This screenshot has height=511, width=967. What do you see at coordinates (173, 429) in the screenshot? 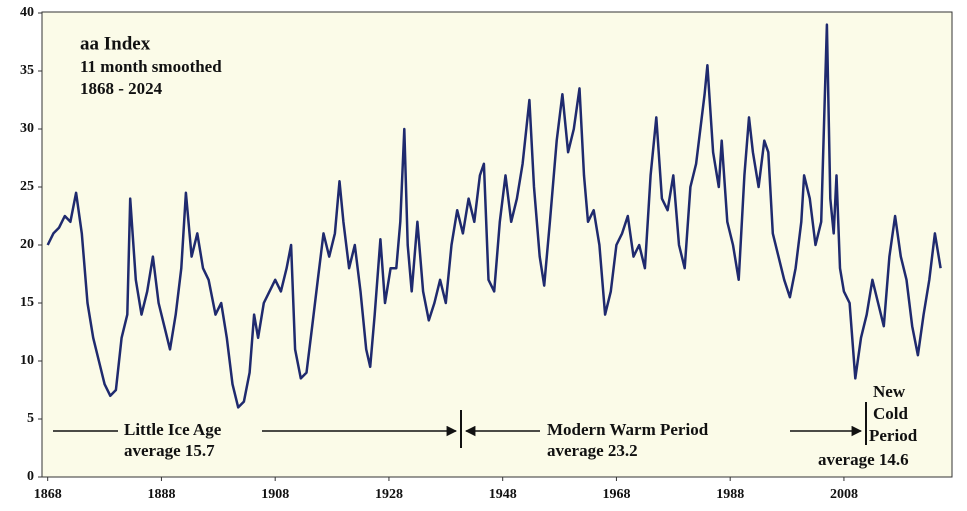
I see `annotation: Little Ice Age` at bounding box center [173, 429].